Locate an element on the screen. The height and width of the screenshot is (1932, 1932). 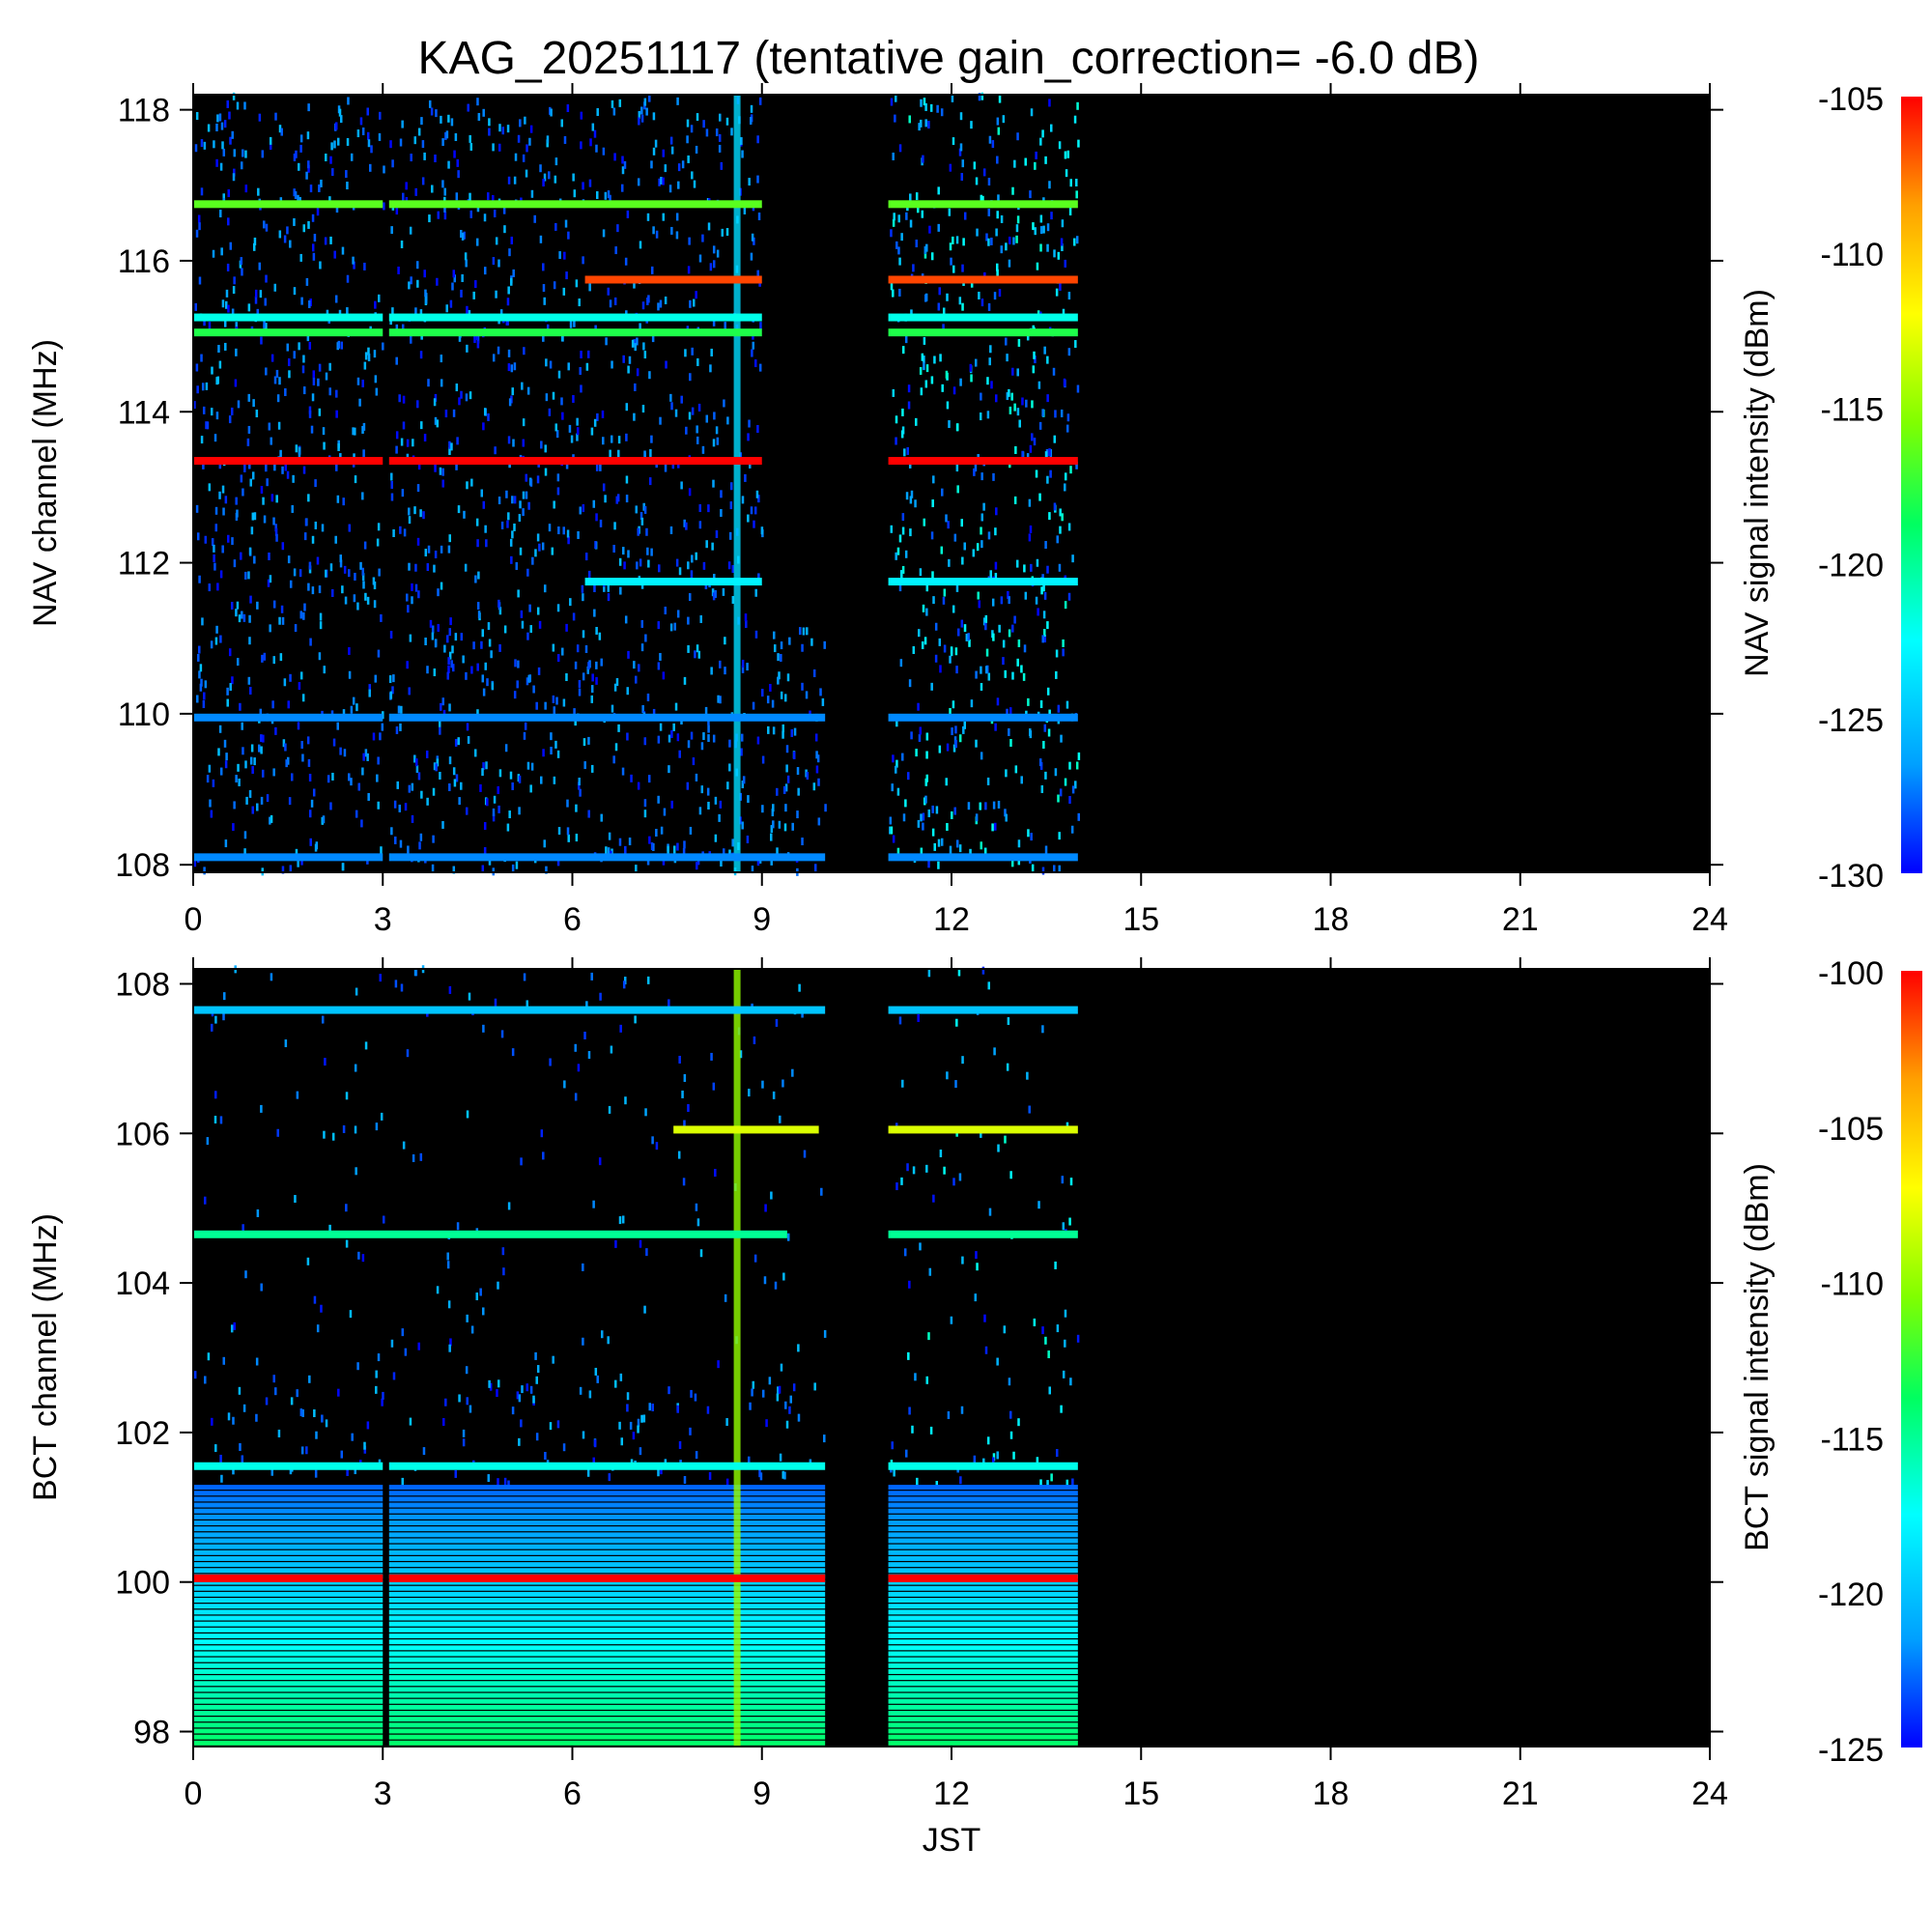
x-tick-label: 21 is located at coordinates (1520, 1794).